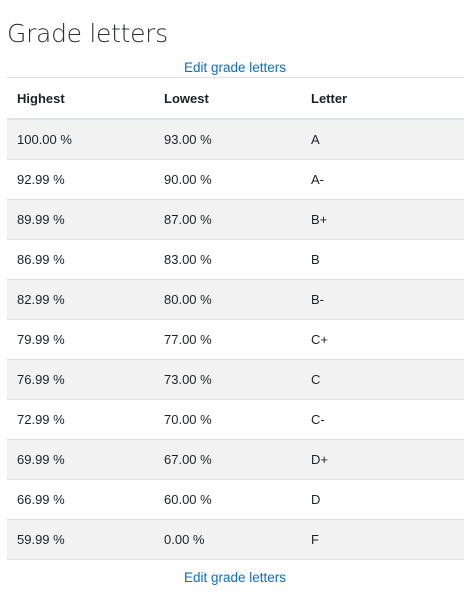 This screenshot has height=593, width=474. Describe the element at coordinates (80, 459) in the screenshot. I see `cell-highest: 69.99 %` at that location.